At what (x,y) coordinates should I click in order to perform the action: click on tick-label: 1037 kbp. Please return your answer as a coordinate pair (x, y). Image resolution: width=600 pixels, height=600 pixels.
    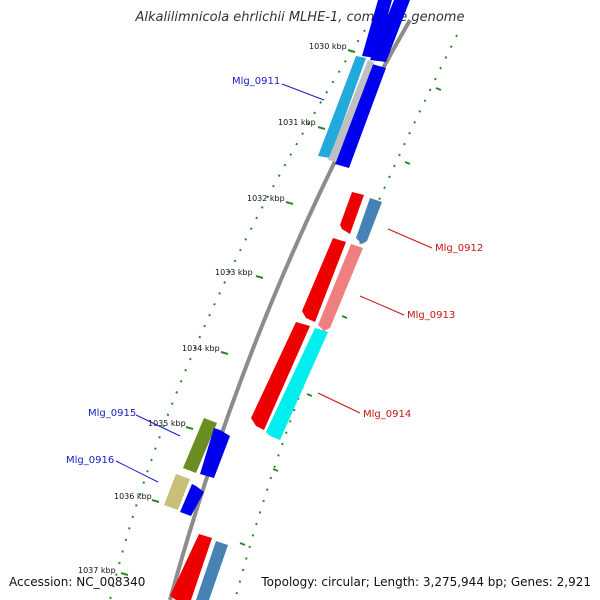
    Looking at the image, I should click on (97, 570).